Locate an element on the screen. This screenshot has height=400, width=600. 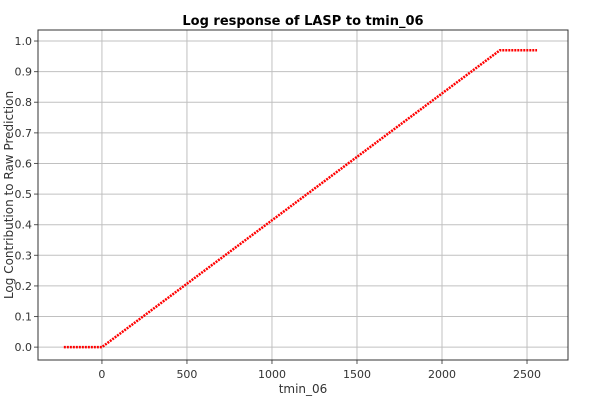
y-tick-label: 0.6 is located at coordinates (24, 163).